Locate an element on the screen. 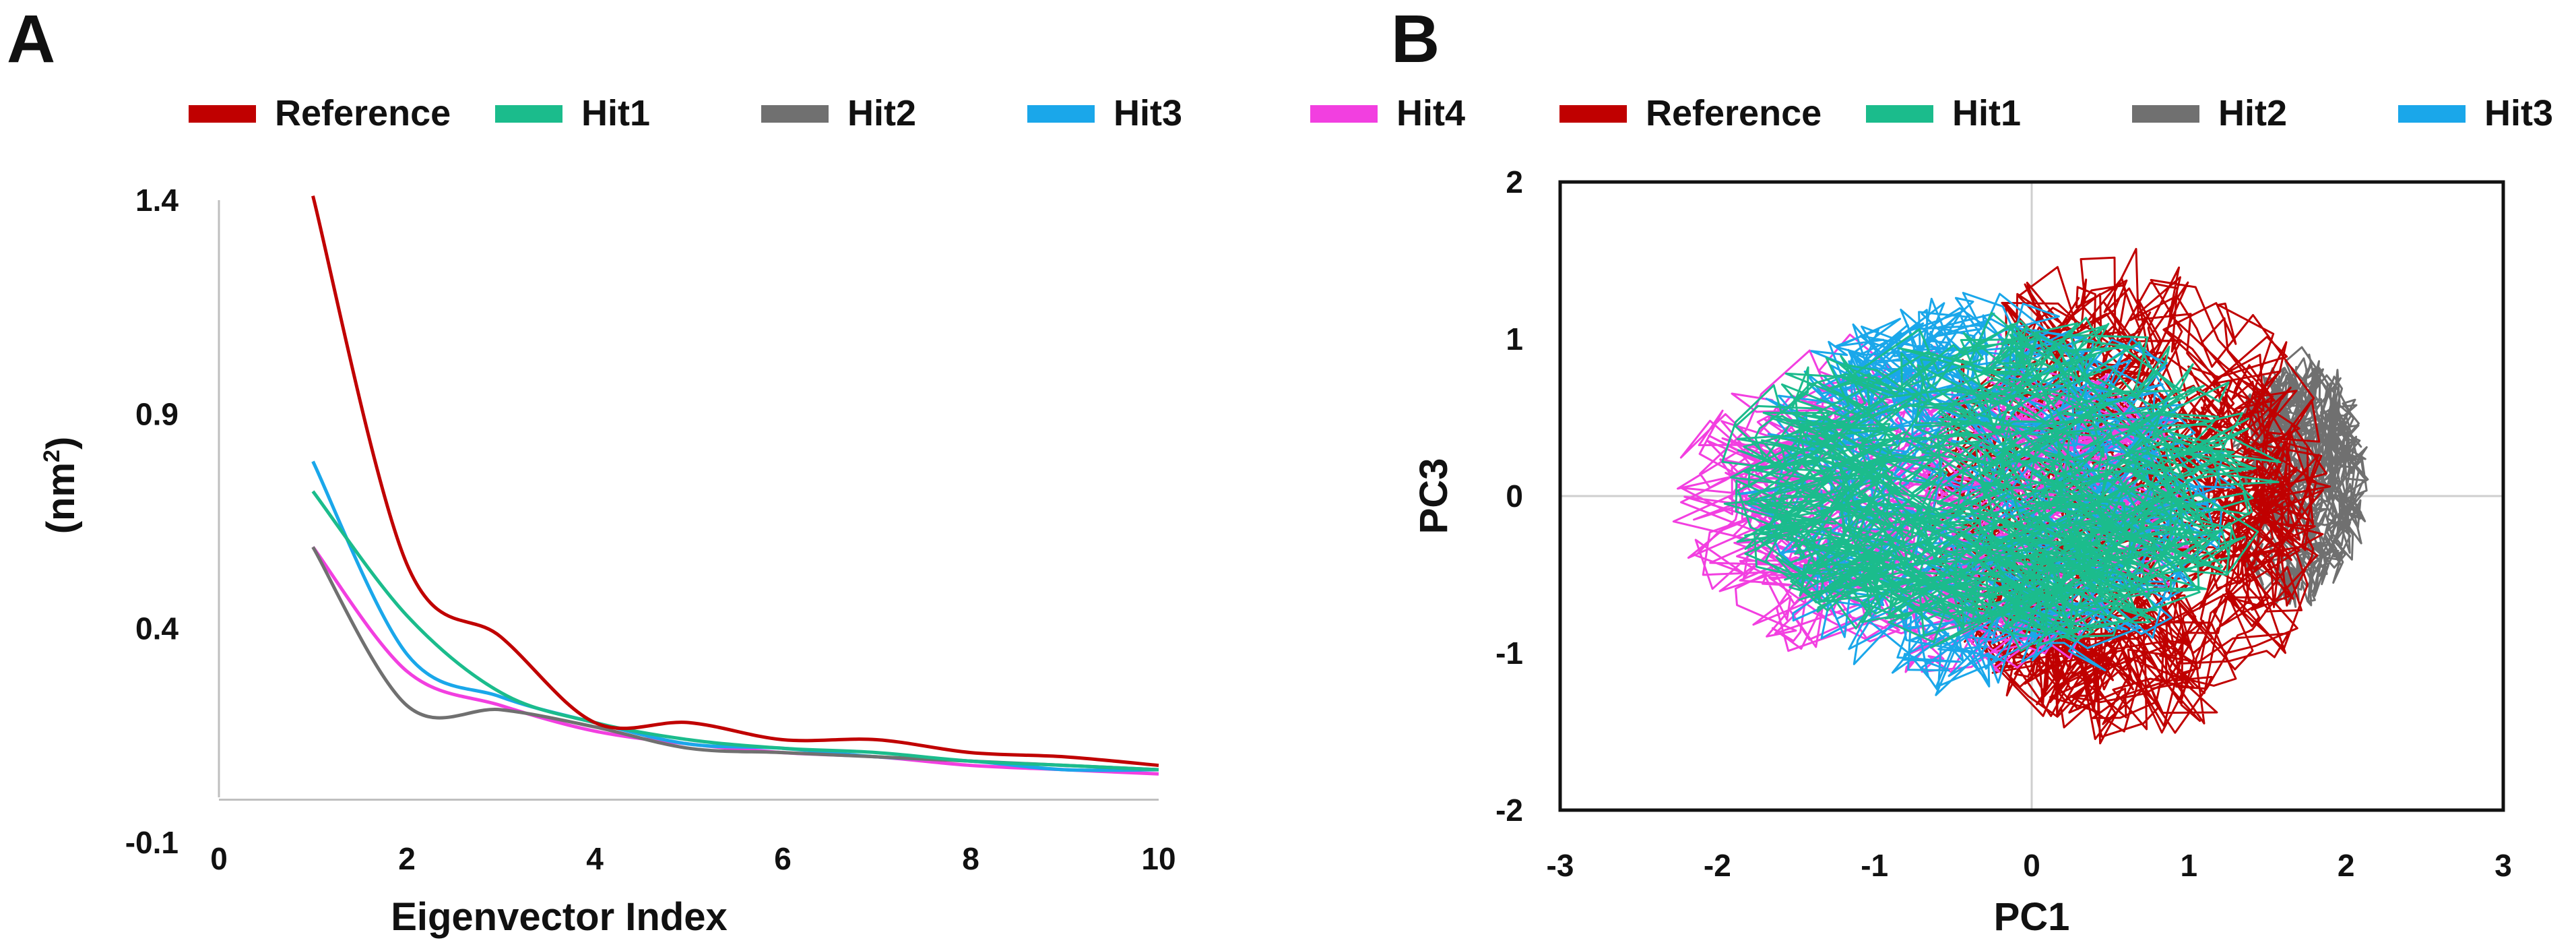  pca-trajectory-clouds is located at coordinates (2020, 496).